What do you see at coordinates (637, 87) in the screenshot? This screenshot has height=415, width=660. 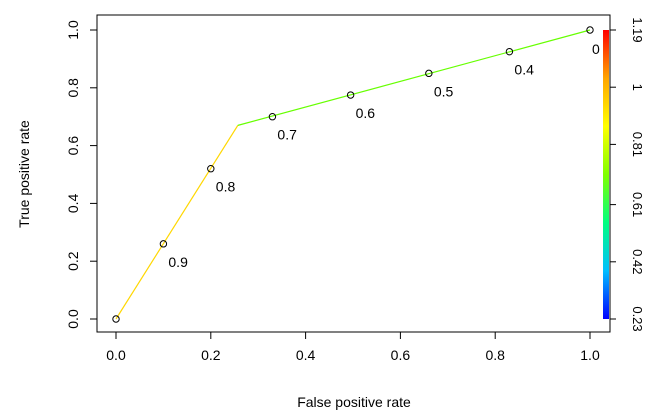 I see `colorbar-tick-label: 1` at bounding box center [637, 87].